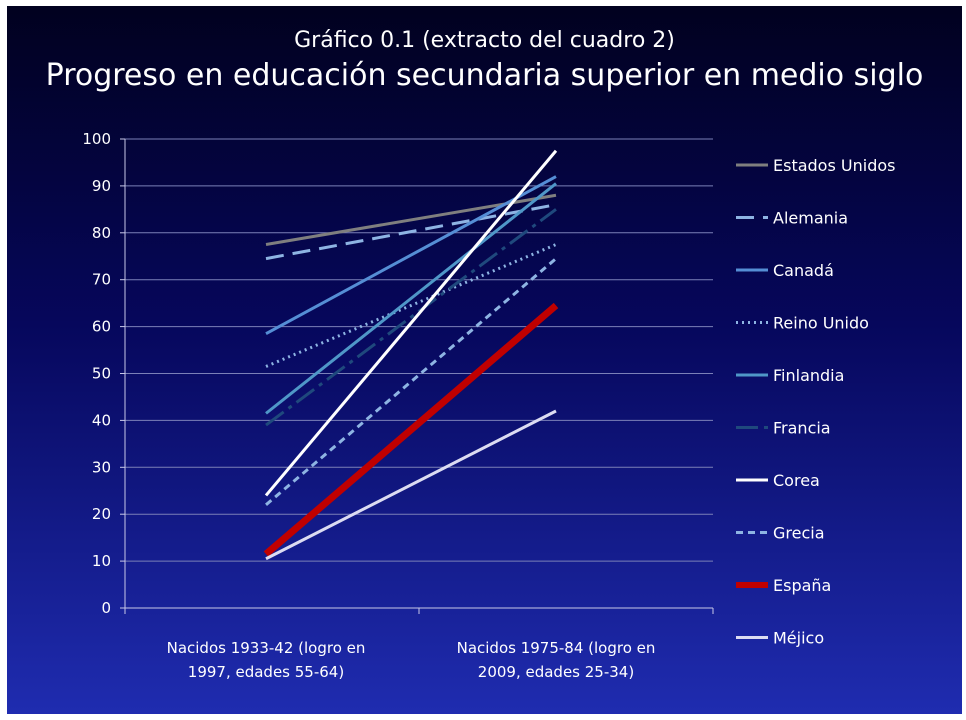 This screenshot has height=720, width=966. What do you see at coordinates (556, 648) in the screenshot?
I see `x-category-label: Nacidos 1975-84 (logro en` at bounding box center [556, 648].